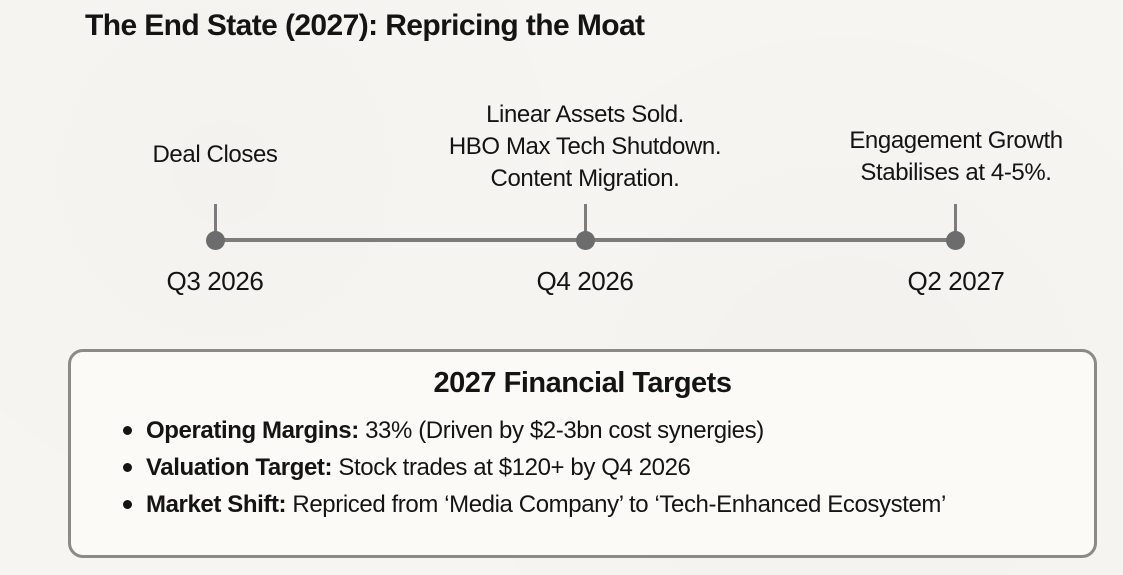  What do you see at coordinates (365, 25) in the screenshot?
I see `page-title: The End State (2027): Repricing the Moat` at bounding box center [365, 25].